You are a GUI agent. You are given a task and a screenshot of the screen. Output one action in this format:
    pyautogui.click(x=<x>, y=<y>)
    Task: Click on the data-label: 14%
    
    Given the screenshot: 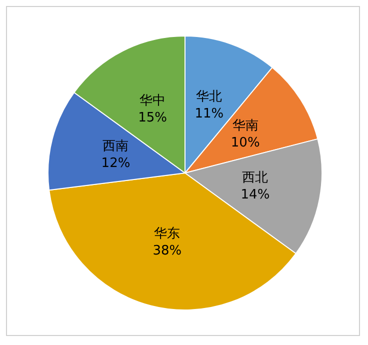 What is the action you would take?
    pyautogui.click(x=255, y=194)
    